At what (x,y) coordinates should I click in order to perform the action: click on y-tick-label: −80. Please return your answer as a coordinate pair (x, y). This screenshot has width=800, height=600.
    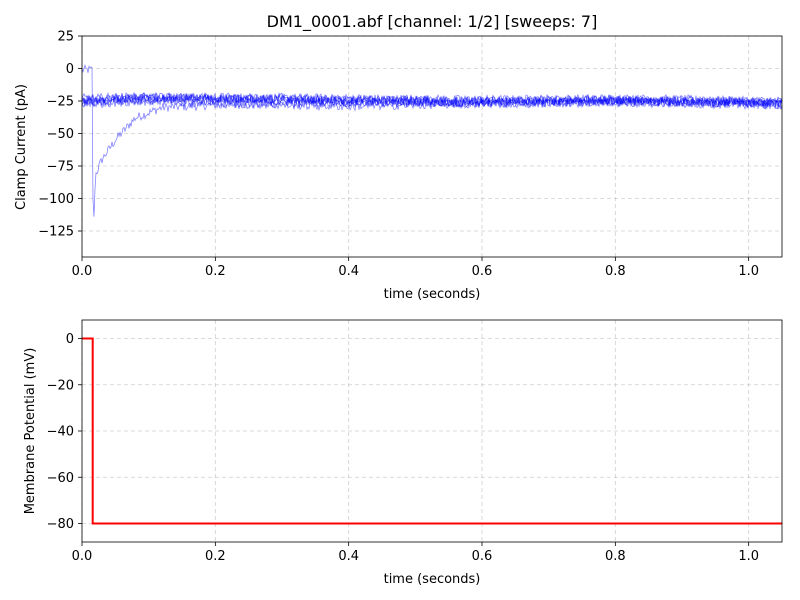
    Looking at the image, I should click on (60, 524).